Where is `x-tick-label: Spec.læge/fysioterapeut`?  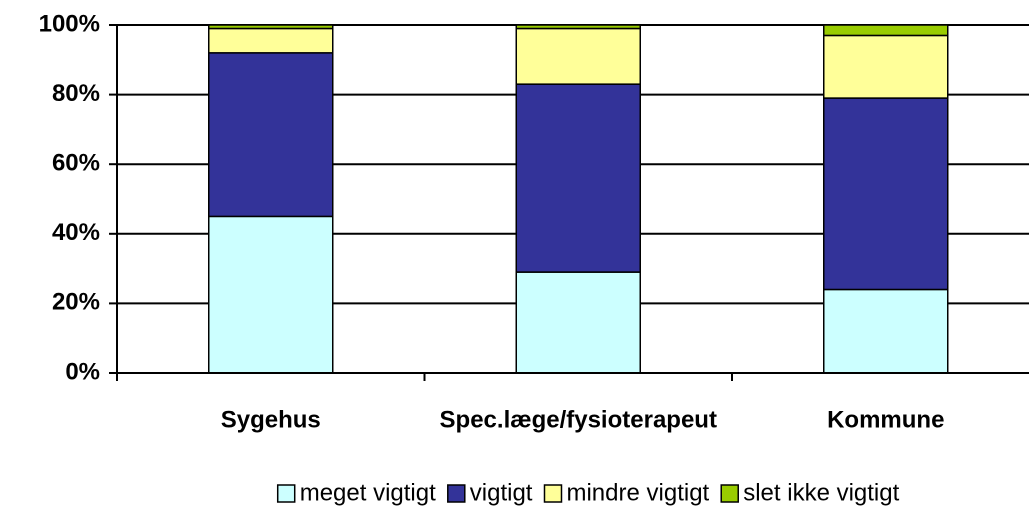
x-tick-label: Spec.læge/fysioterapeut is located at coordinates (578, 419).